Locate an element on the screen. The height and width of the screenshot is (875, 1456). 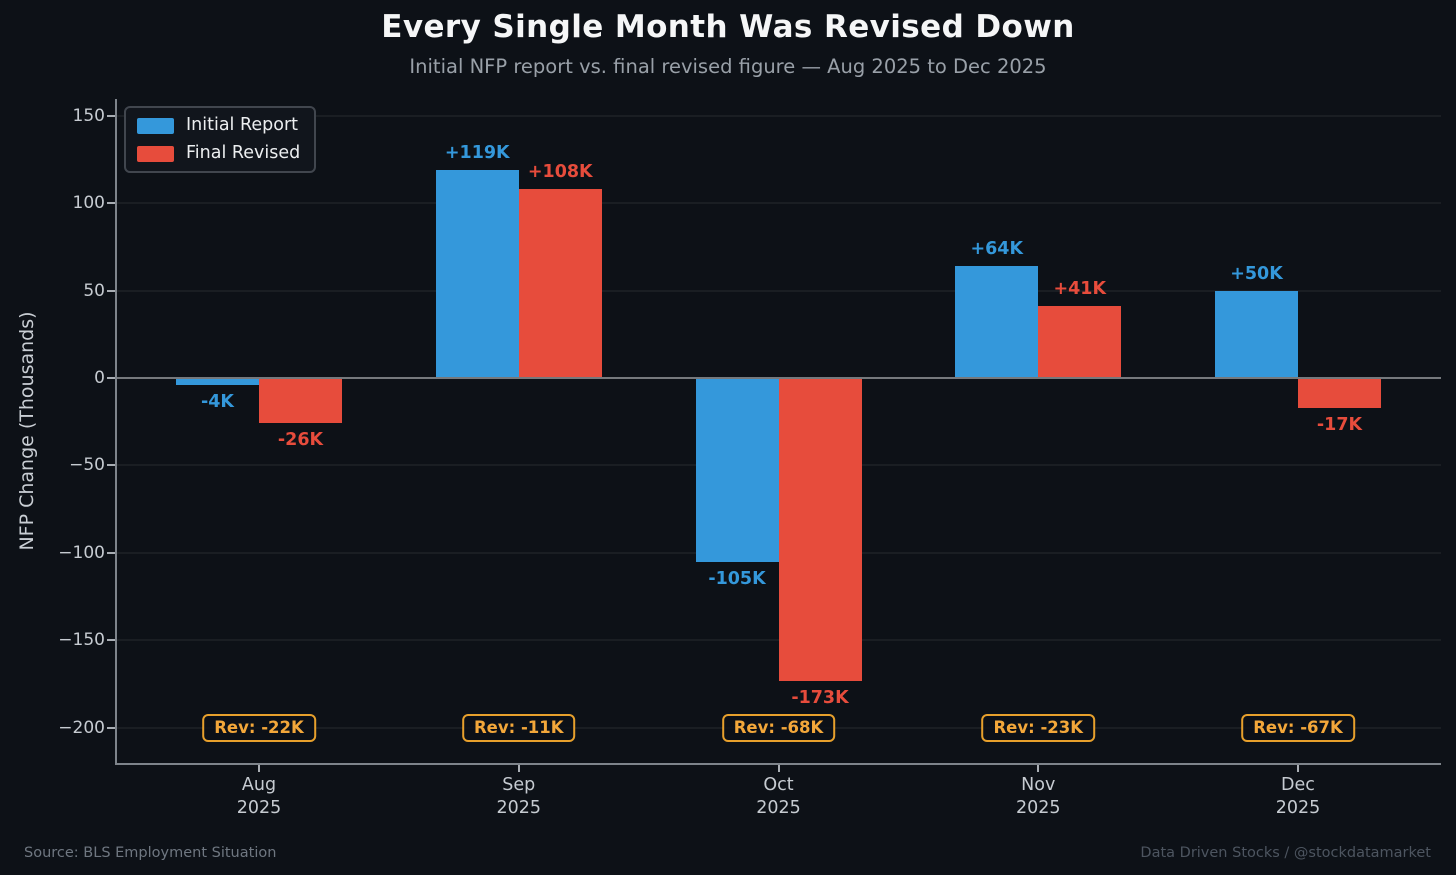
y-axis-tick-label: −150 is located at coordinates (81, 640).